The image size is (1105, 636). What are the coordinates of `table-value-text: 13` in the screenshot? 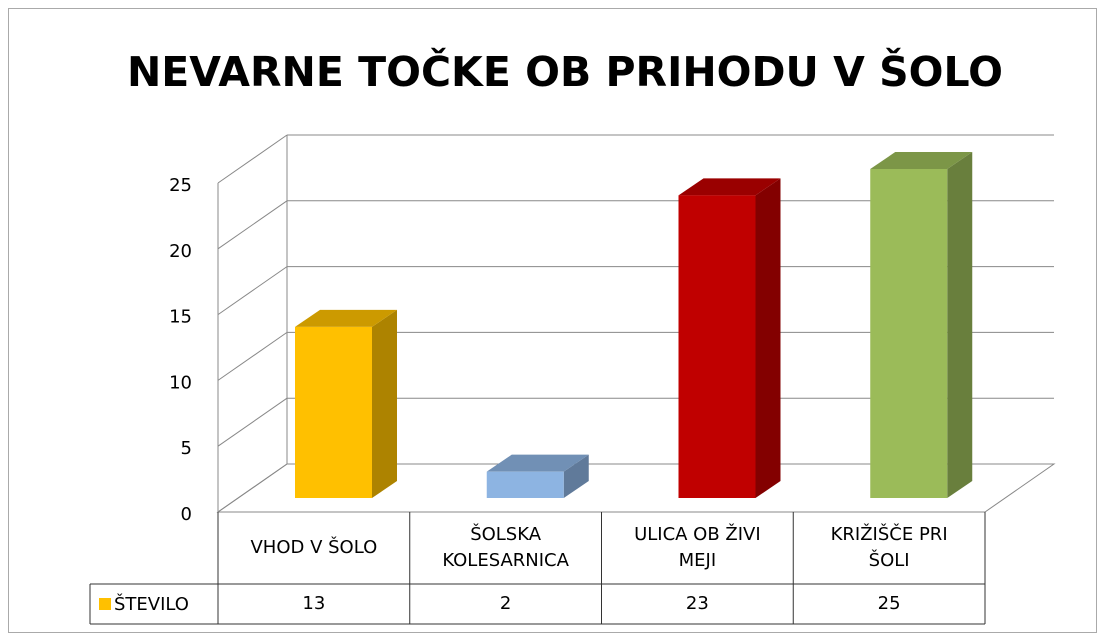 It's located at (314, 603).